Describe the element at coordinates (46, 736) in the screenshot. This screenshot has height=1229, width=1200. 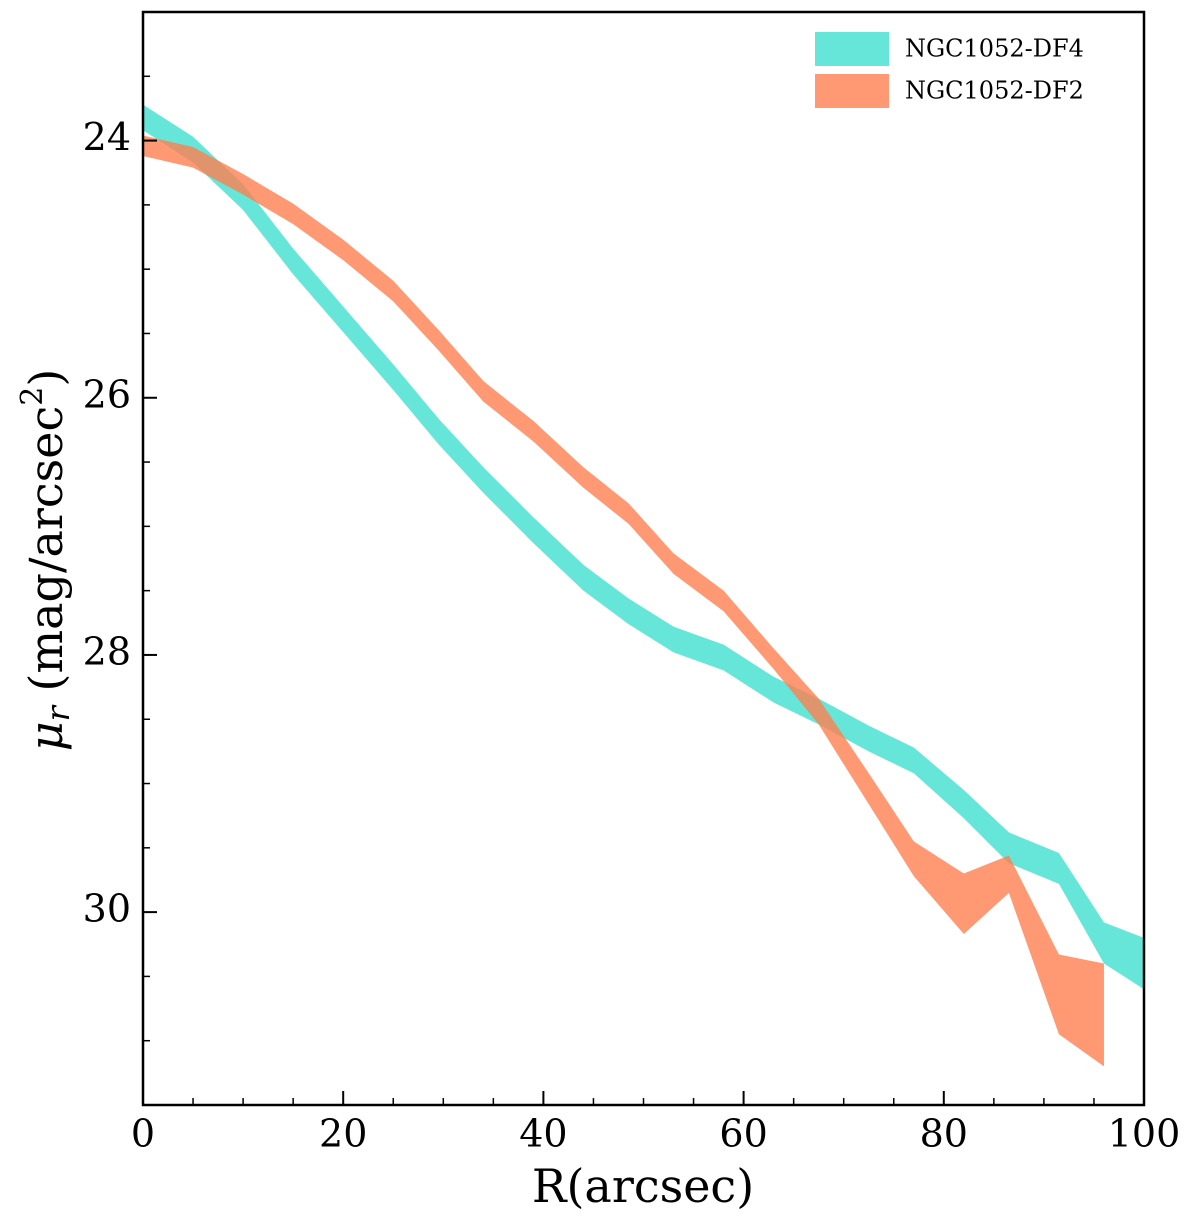
I see `y-label-symbol: μ` at that location.